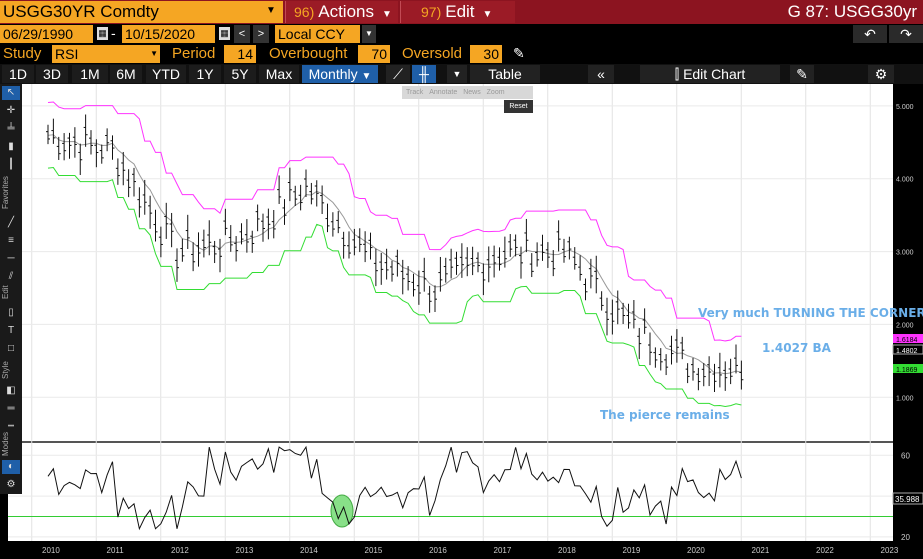 The width and height of the screenshot is (923, 559). Describe the element at coordinates (11, 110) in the screenshot. I see `crosshair-icon: ✛` at that location.